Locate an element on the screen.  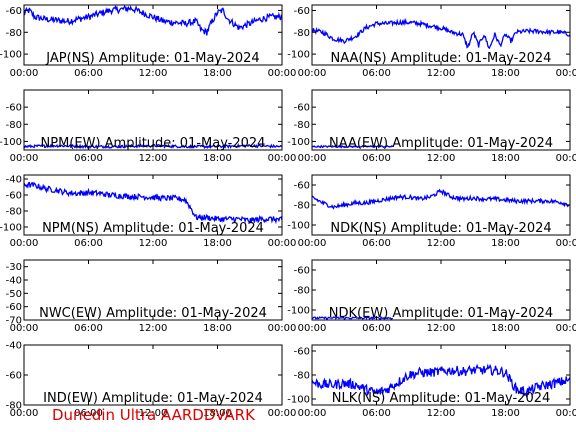
y-tick-label: -50 is located at coordinates (14, 294).